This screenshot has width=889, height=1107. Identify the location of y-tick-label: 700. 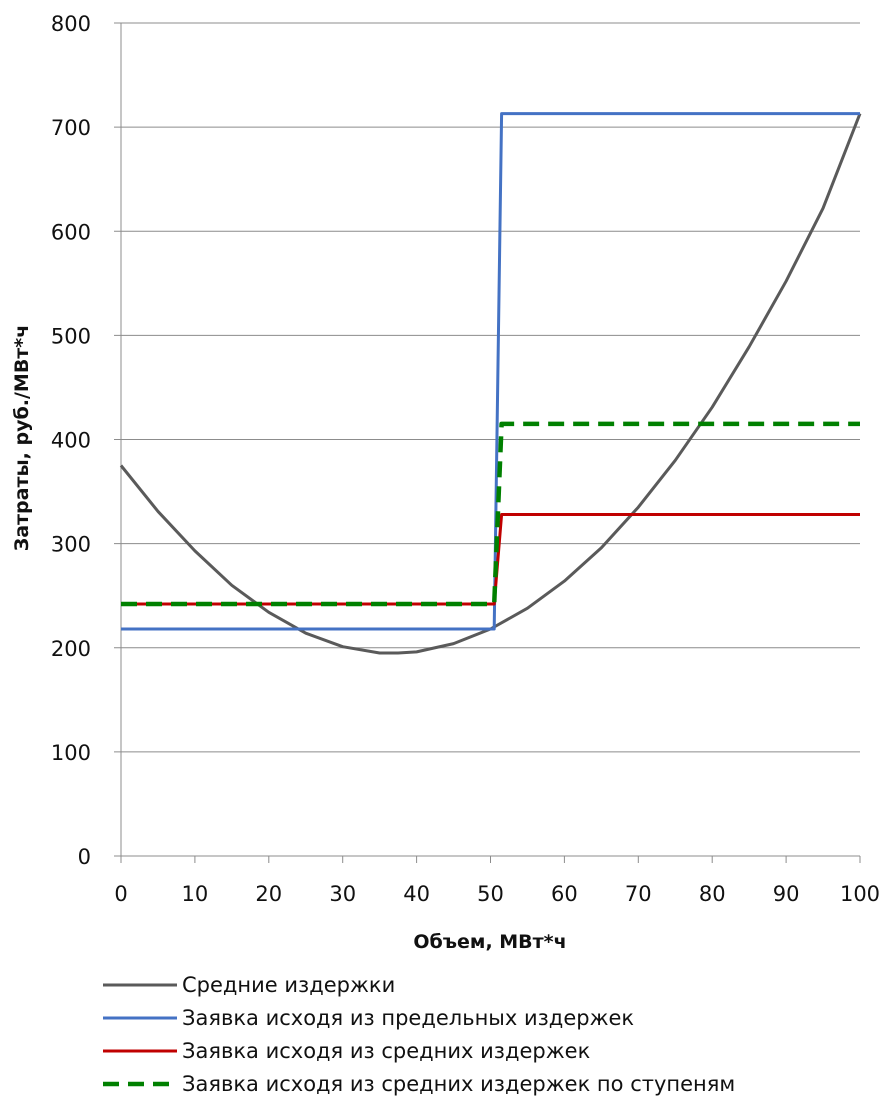
(71, 128).